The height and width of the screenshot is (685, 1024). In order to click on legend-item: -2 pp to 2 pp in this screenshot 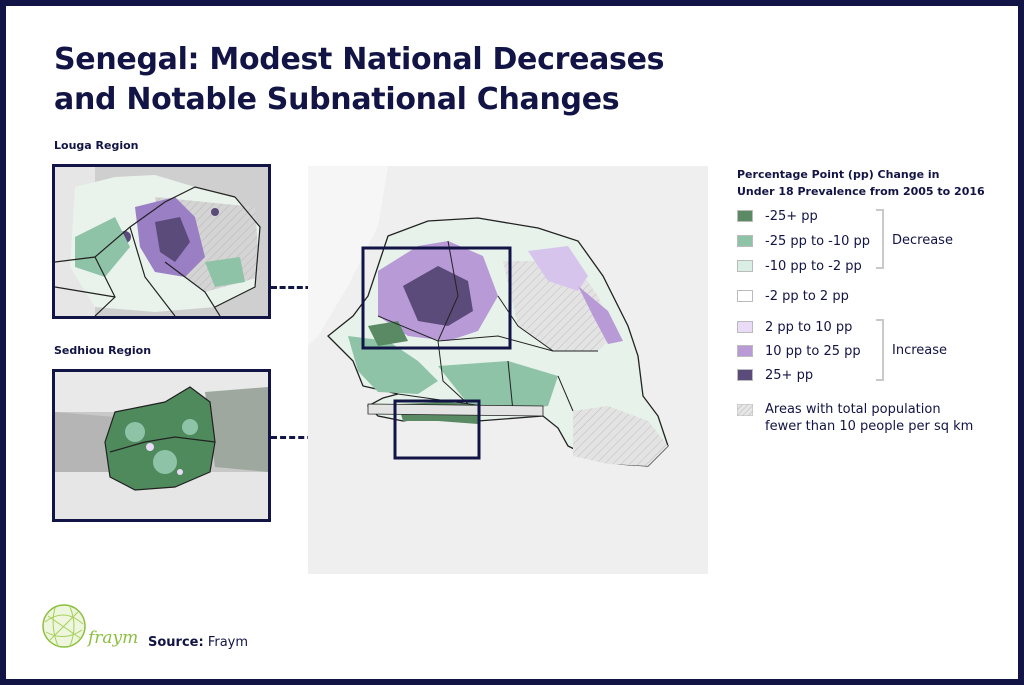, I will do `click(793, 296)`.